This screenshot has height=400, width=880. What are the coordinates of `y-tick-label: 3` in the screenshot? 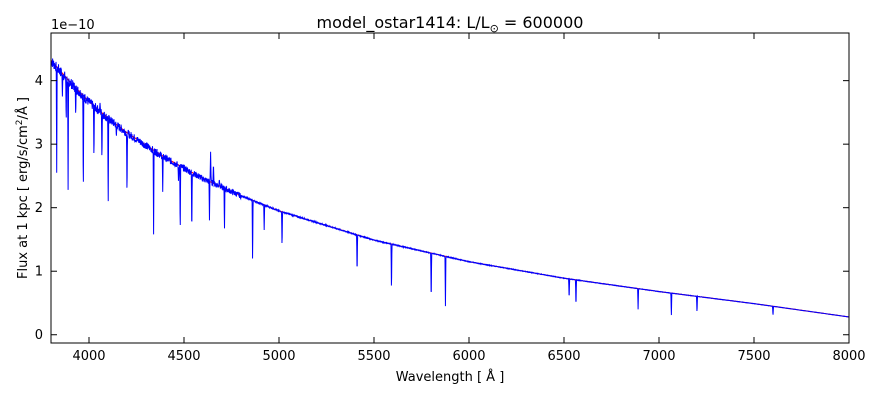 It's located at (39, 145).